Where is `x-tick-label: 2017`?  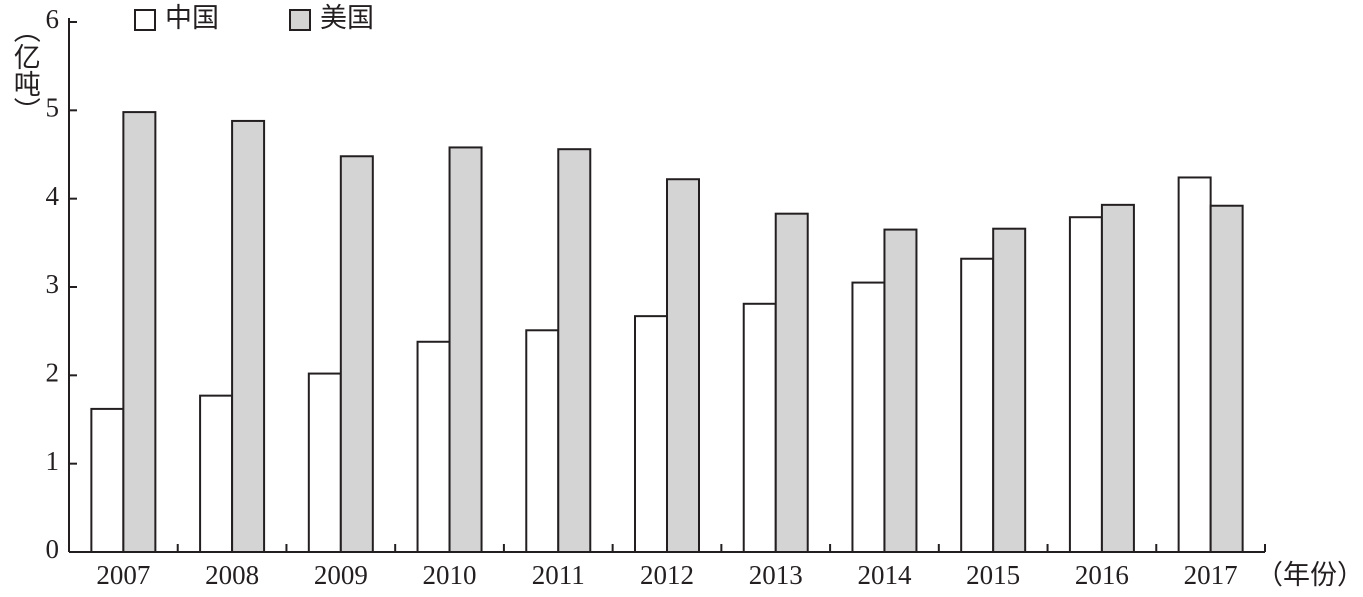
x-tick-label: 2017 is located at coordinates (1211, 575).